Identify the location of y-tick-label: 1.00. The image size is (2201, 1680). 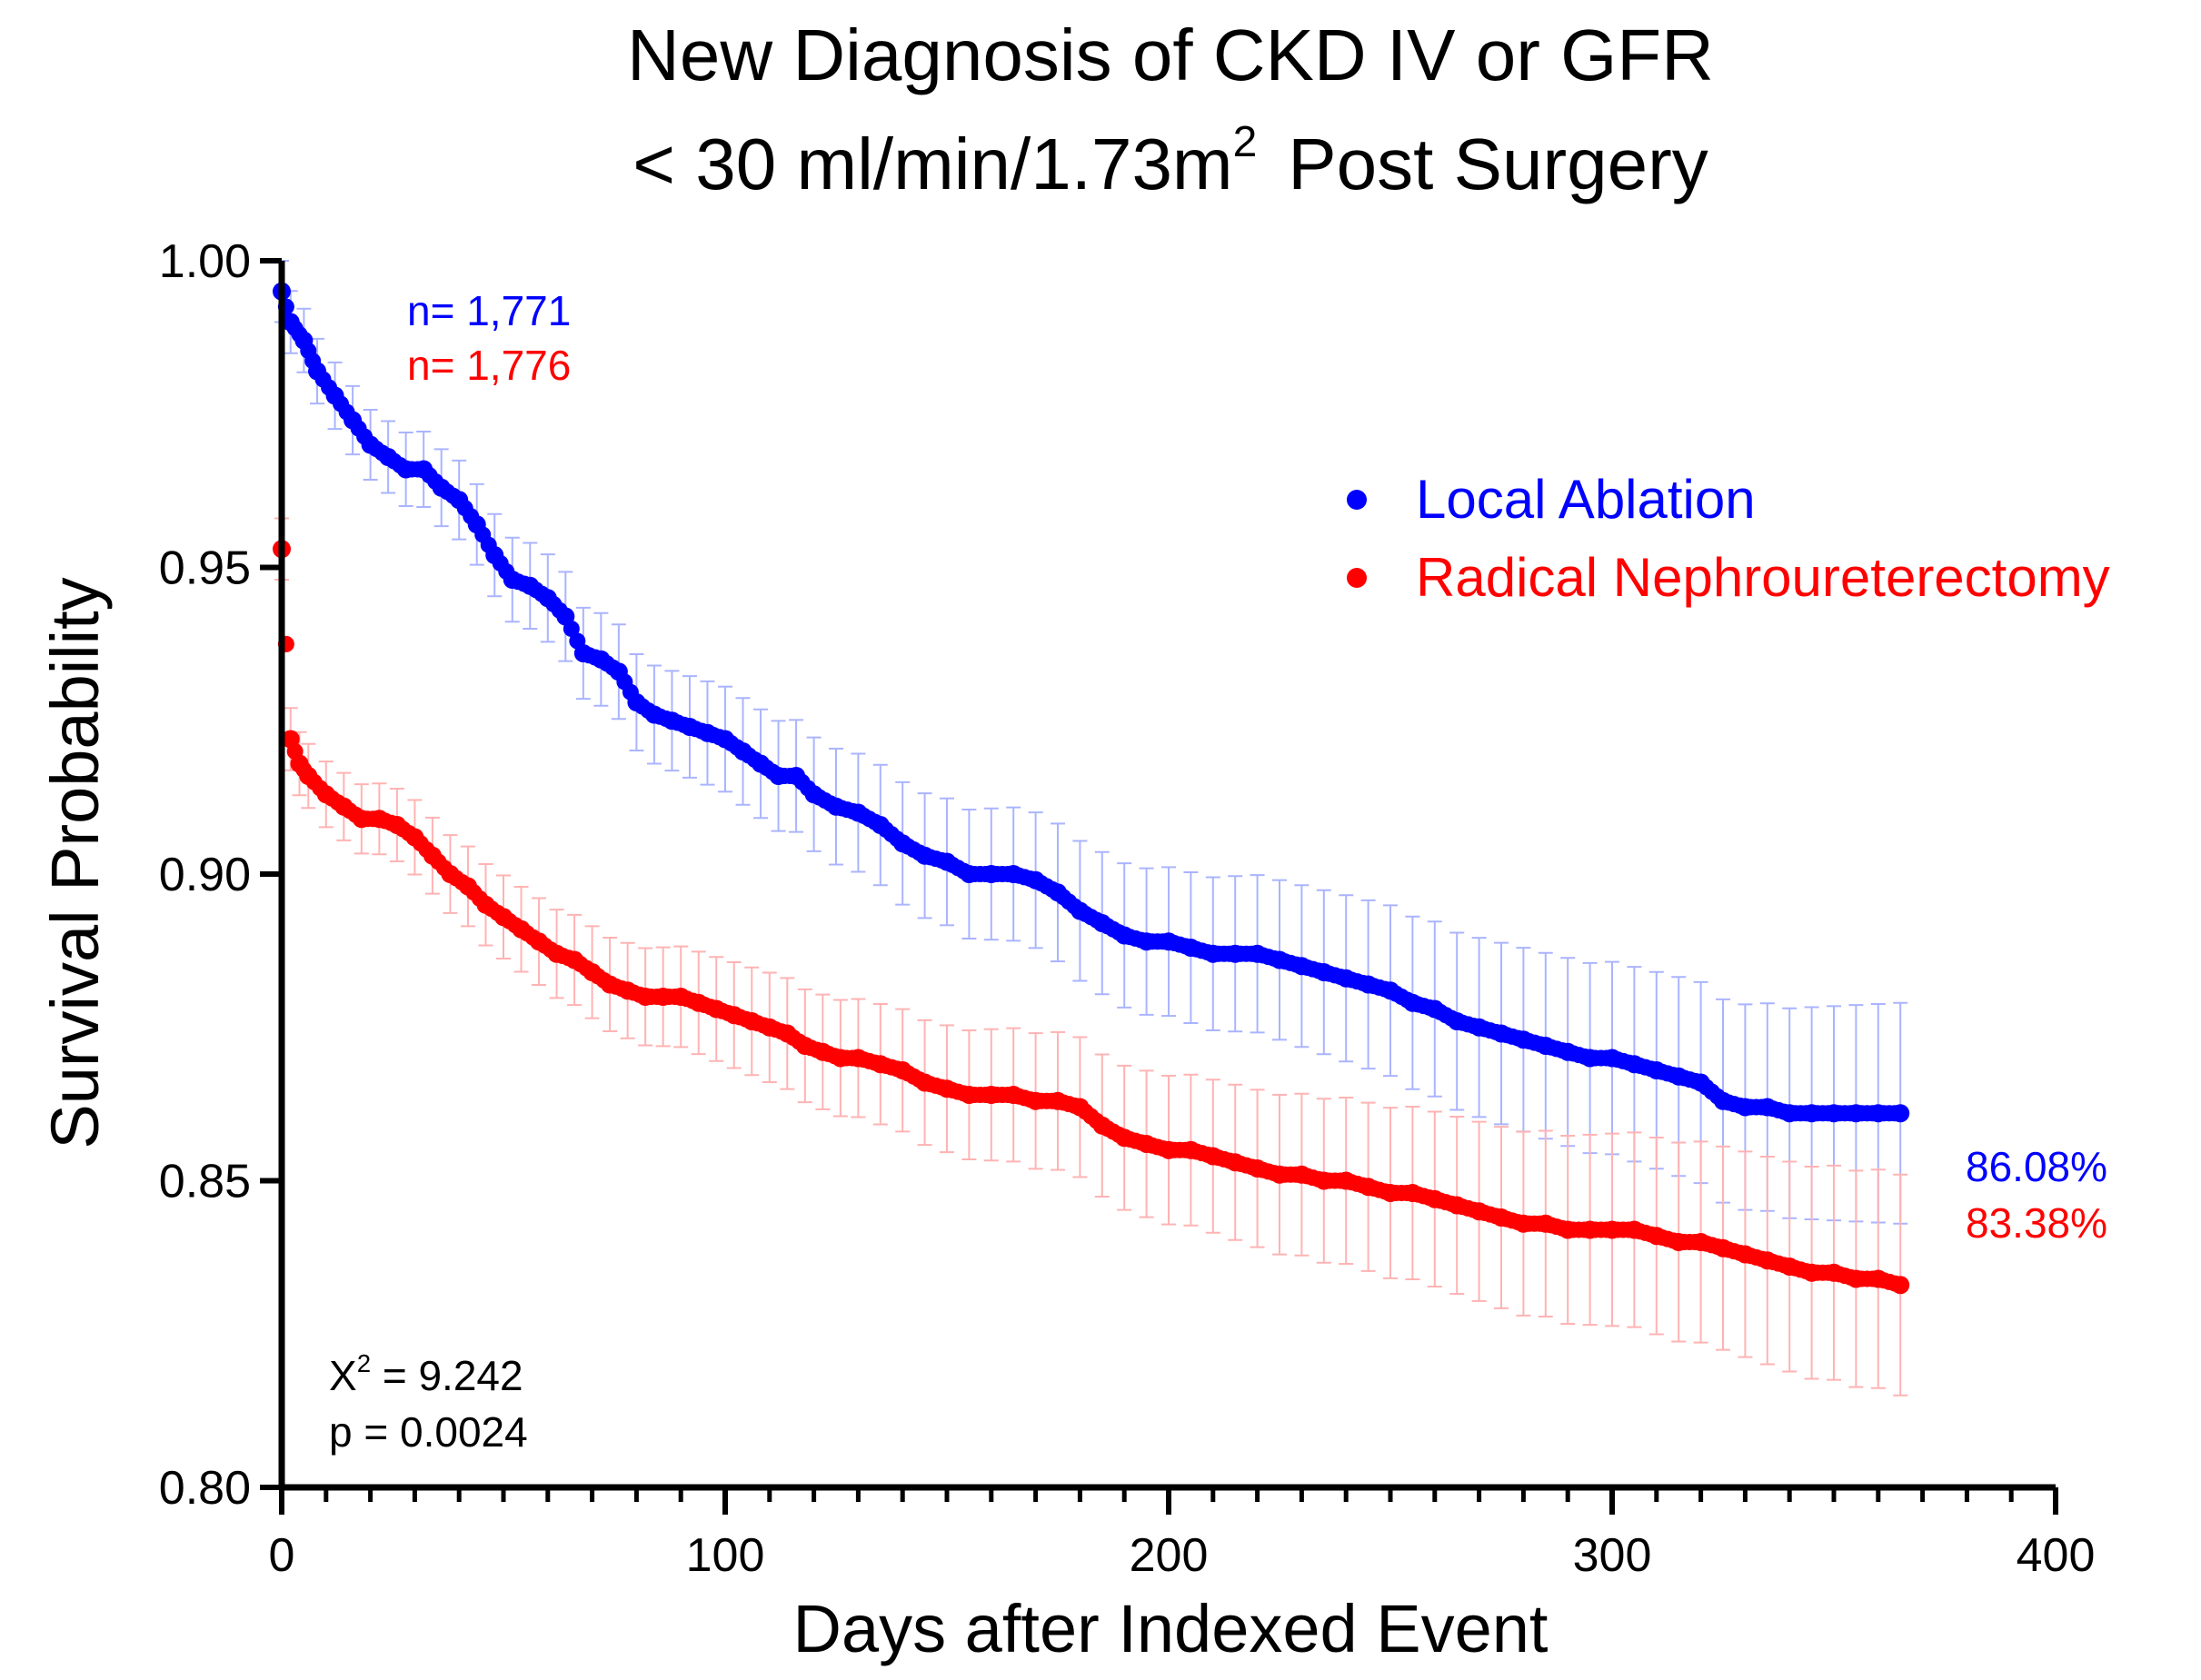
(205, 262).